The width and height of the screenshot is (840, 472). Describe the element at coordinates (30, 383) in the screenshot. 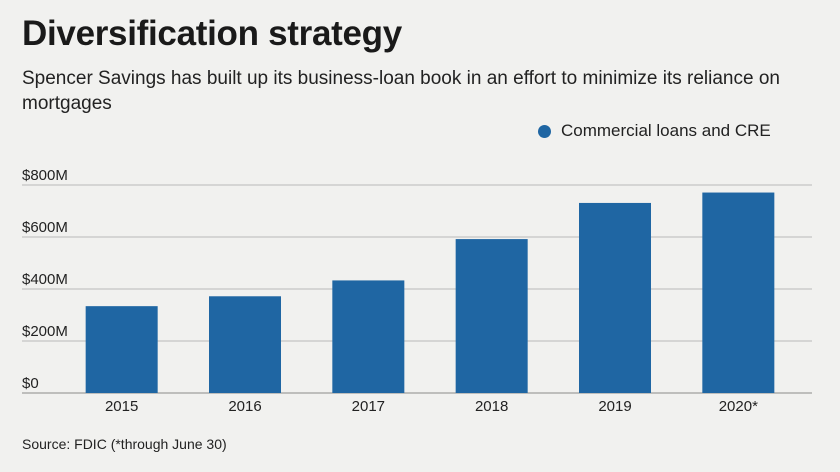

I see `y-tick-label: $0` at that location.